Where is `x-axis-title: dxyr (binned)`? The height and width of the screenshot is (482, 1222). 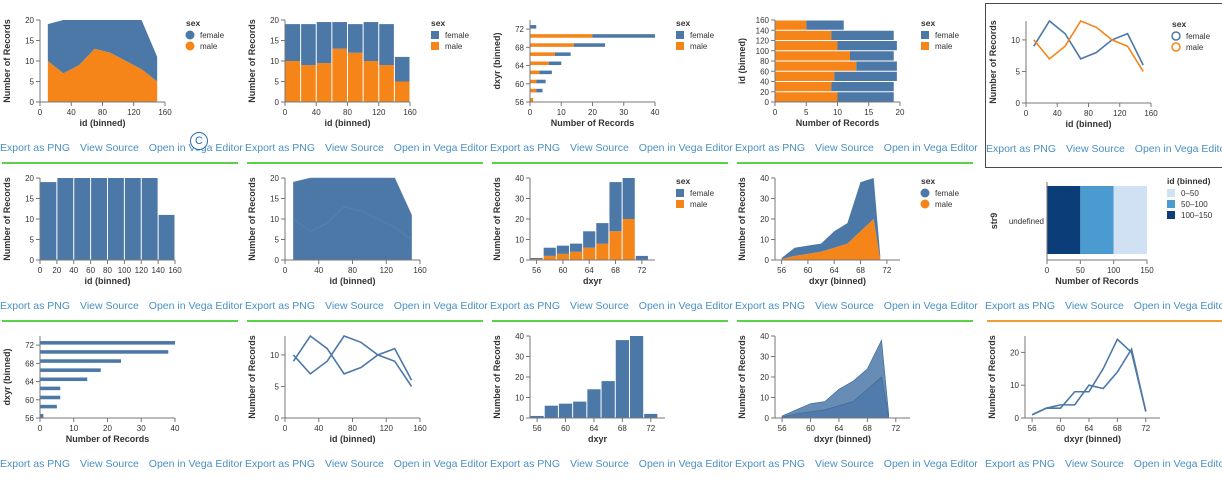 x-axis-title: dxyr (binned) is located at coordinates (1092, 439).